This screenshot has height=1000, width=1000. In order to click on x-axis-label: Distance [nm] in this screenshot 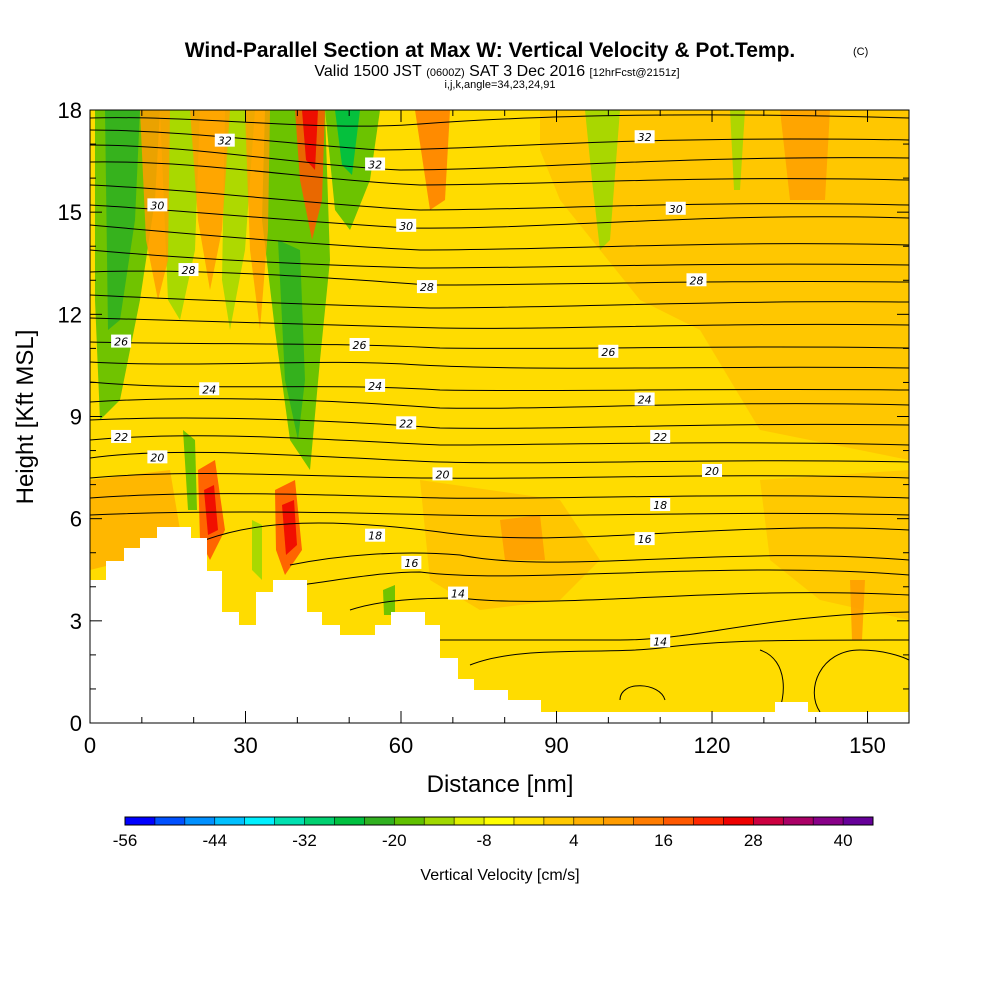, I will do `click(500, 784)`.